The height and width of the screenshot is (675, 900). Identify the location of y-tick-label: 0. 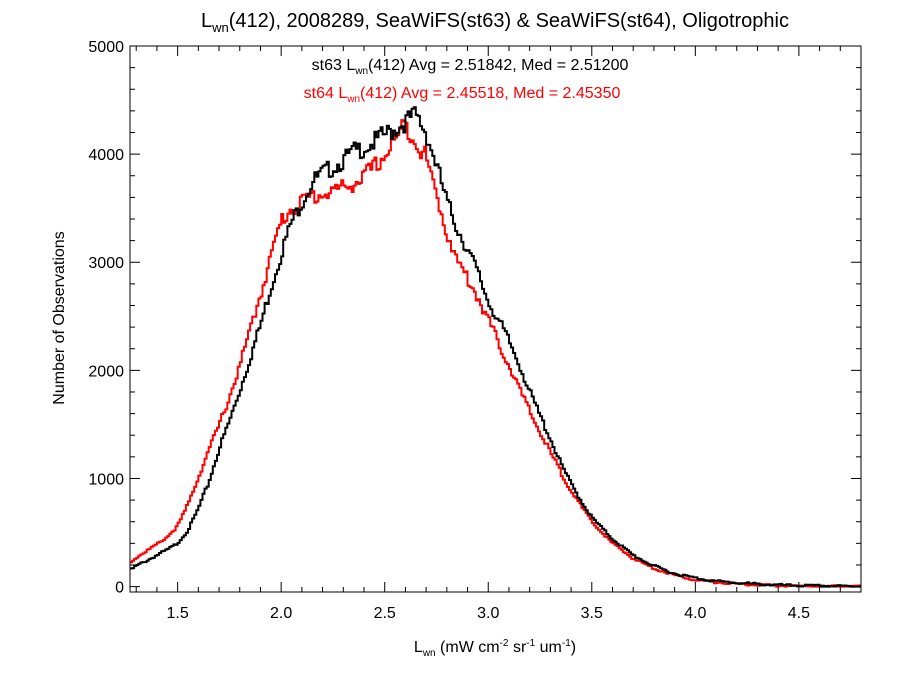
(119, 588).